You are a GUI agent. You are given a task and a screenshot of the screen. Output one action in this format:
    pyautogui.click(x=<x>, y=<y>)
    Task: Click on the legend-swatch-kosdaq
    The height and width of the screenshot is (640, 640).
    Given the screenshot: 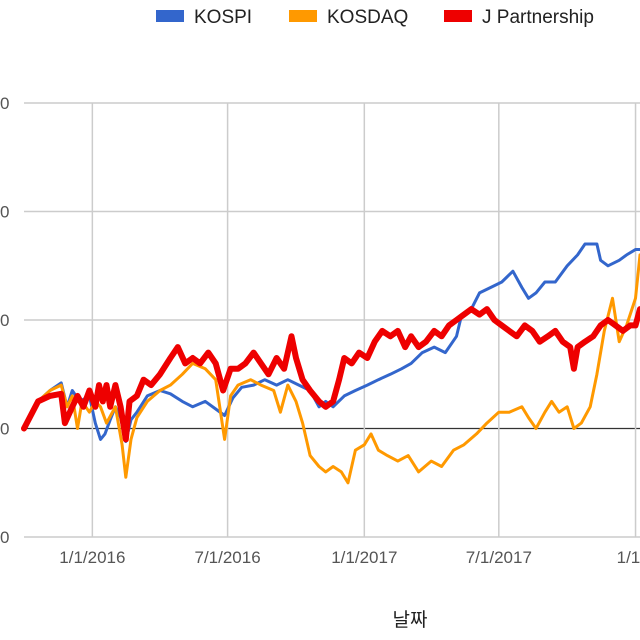 What is the action you would take?
    pyautogui.click(x=303, y=16)
    